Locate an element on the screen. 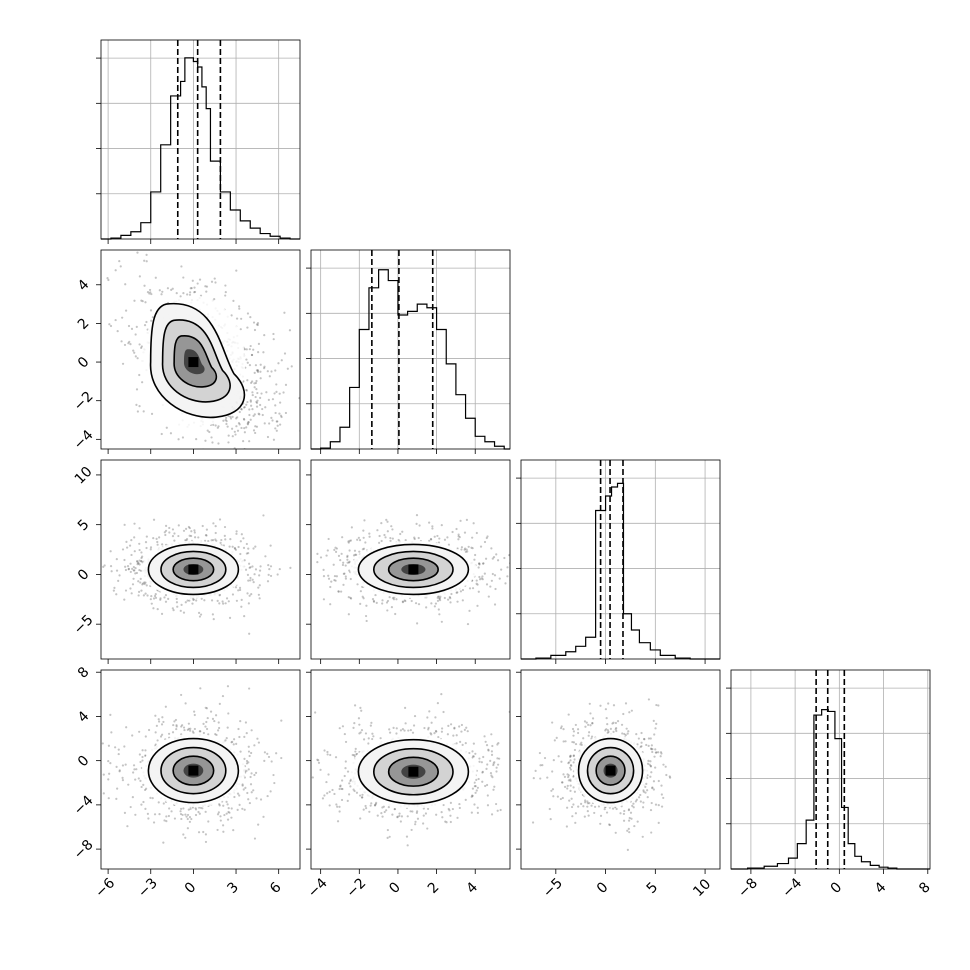  density-peak is located at coordinates (193, 362).